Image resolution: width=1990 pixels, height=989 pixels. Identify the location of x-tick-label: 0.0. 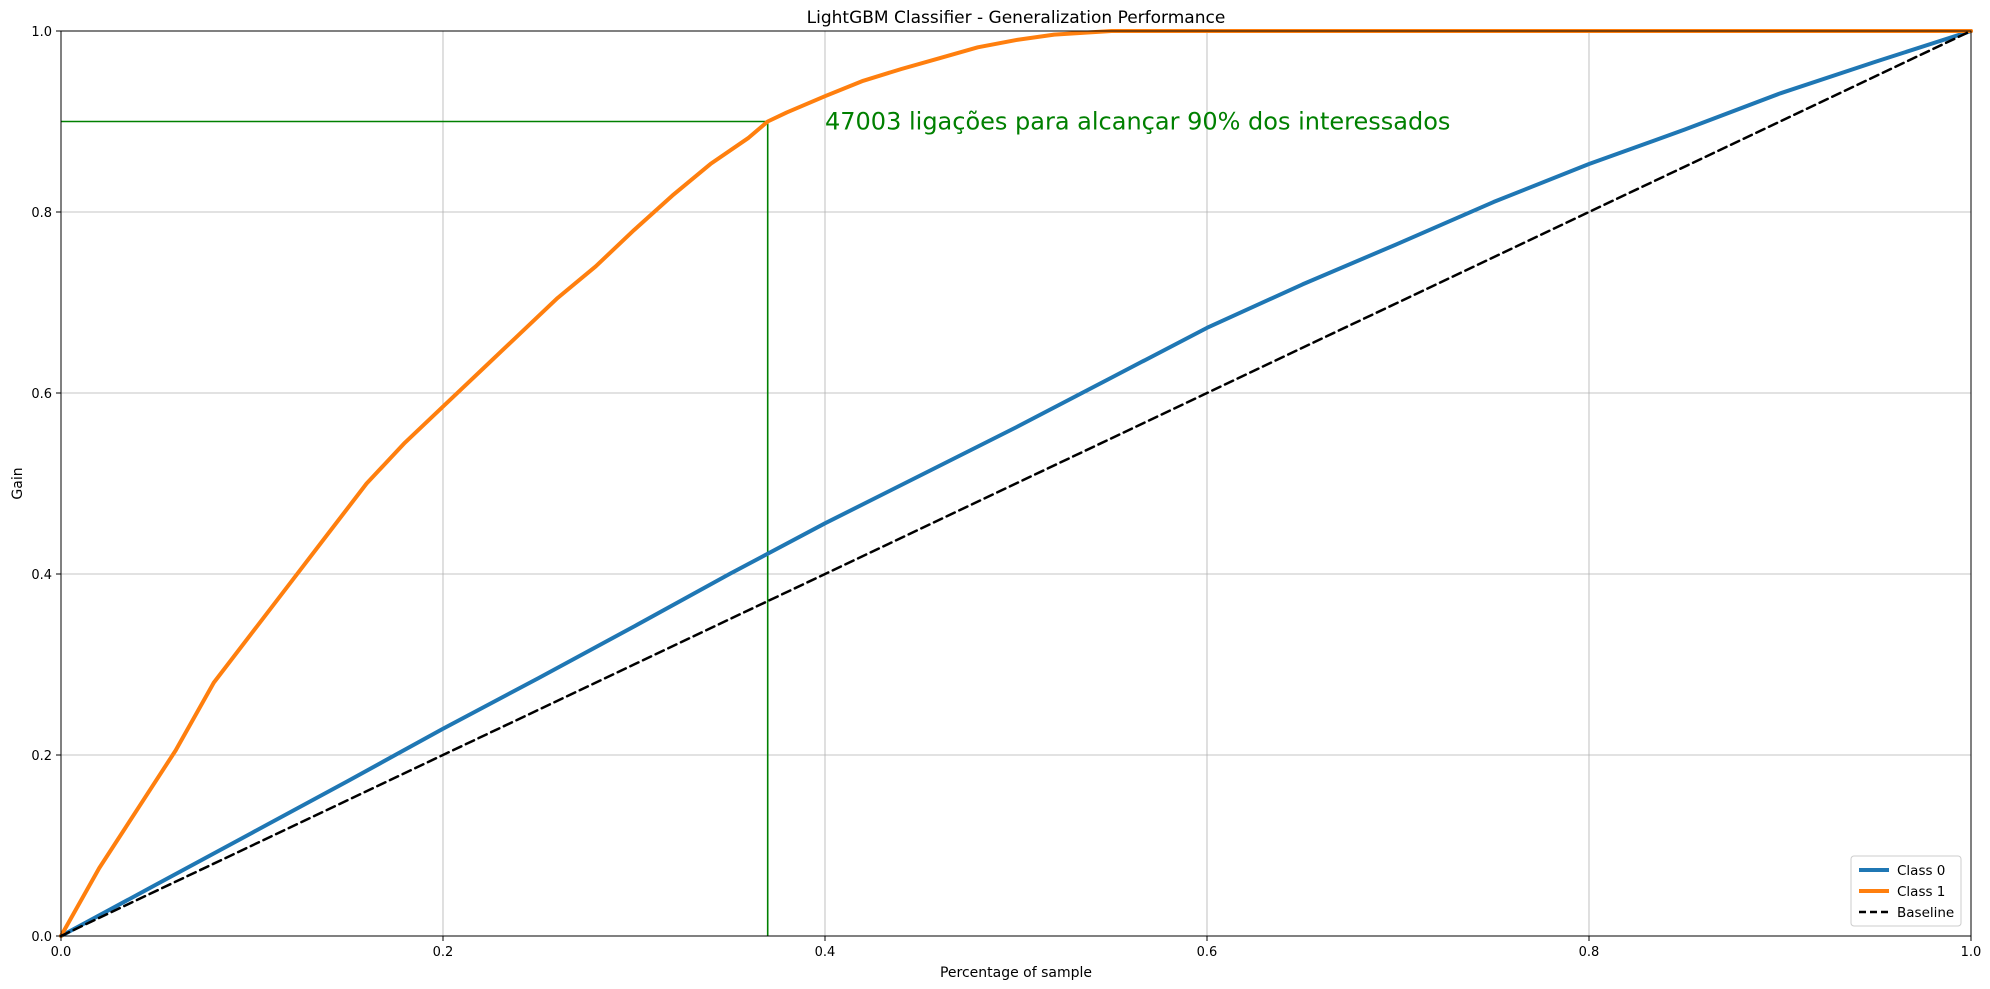
(61, 952).